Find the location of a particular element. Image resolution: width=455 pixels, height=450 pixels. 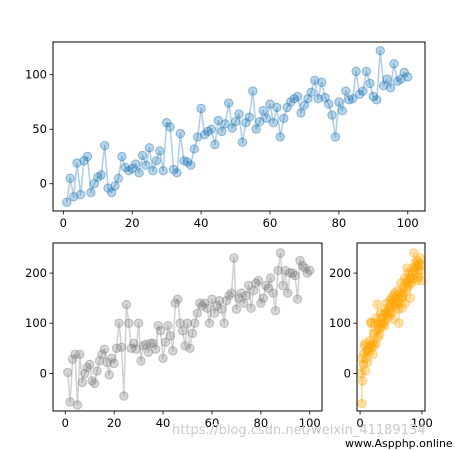

x-tick-label: 100 is located at coordinates (310, 423).